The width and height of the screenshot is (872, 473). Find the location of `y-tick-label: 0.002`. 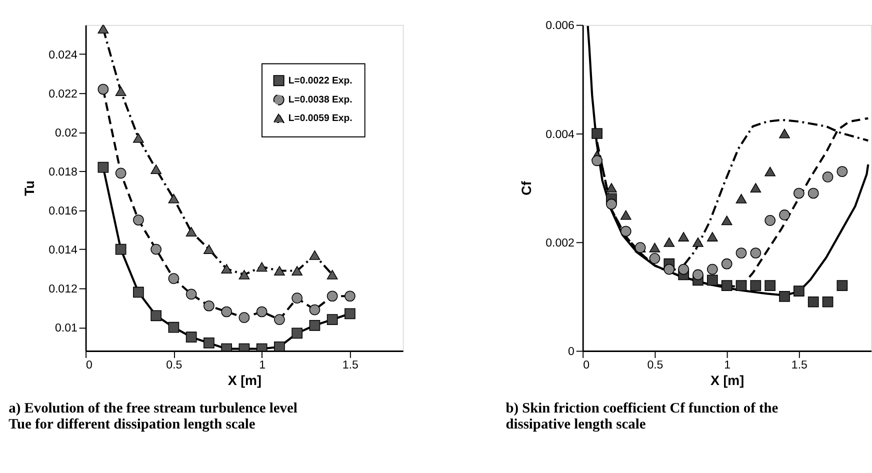

y-tick-label: 0.002 is located at coordinates (560, 243).